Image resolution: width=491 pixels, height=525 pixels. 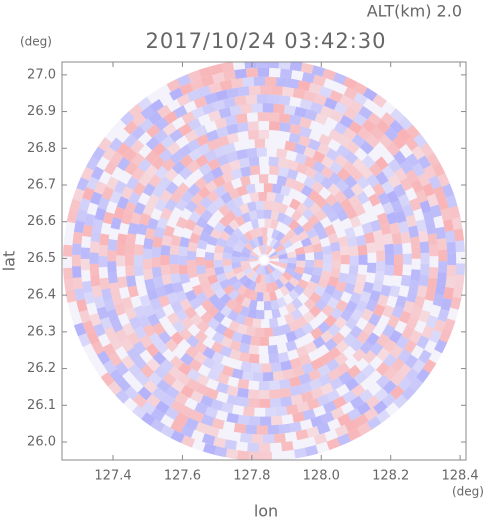 What do you see at coordinates (265, 41) in the screenshot?
I see `chart-title: 2017/10/24 03:42:30` at bounding box center [265, 41].